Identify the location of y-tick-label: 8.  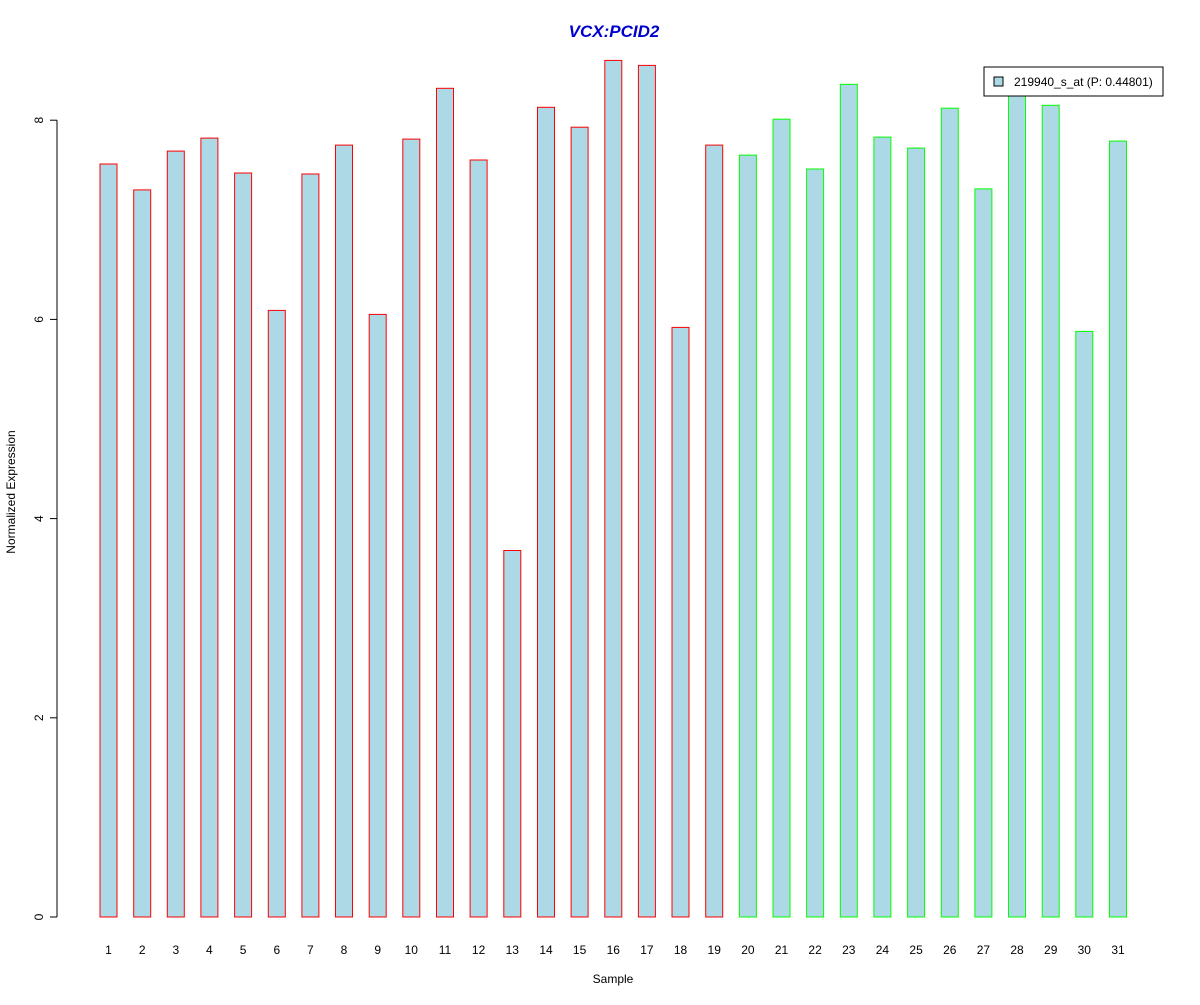
(39, 120).